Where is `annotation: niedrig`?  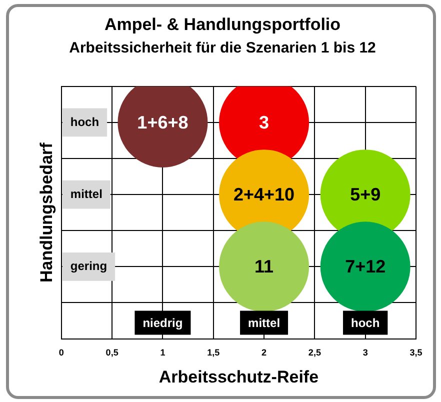
annotation: niedrig is located at coordinates (162, 323).